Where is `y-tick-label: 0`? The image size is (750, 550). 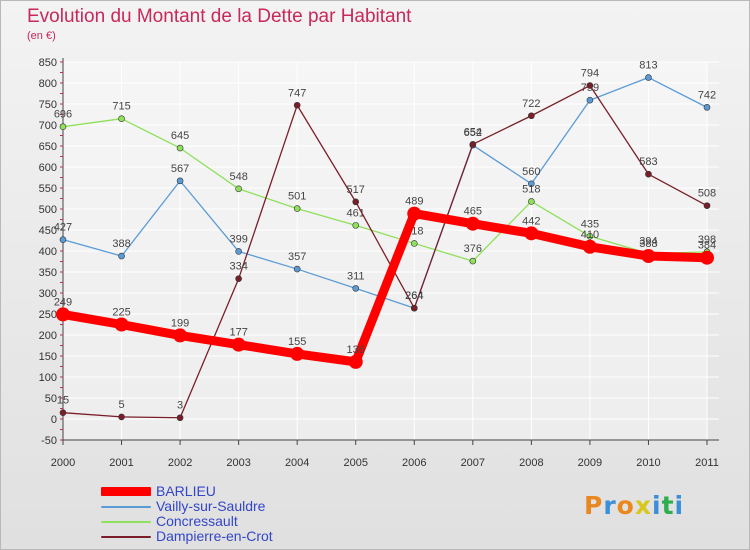 y-tick-label: 0 is located at coordinates (54, 420).